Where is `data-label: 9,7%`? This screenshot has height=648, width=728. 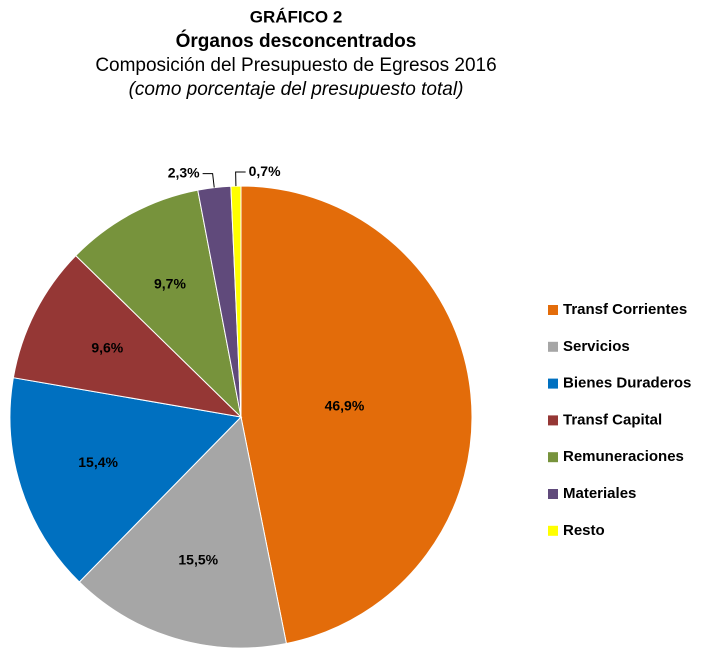
data-label: 9,7% is located at coordinates (170, 283).